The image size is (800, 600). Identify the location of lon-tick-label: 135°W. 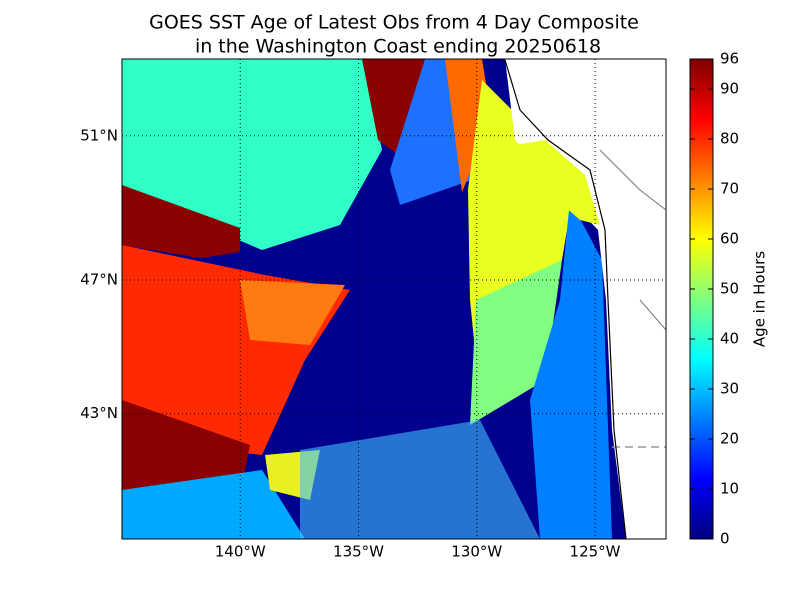
(358, 552).